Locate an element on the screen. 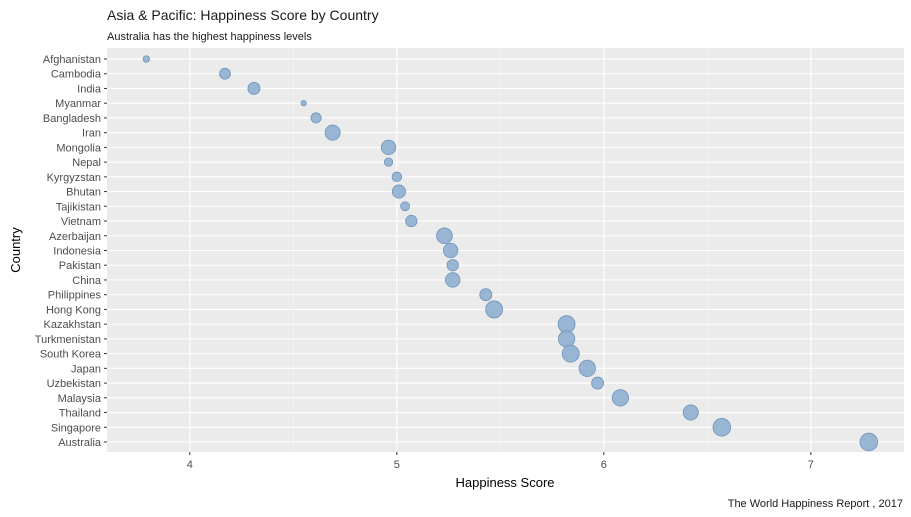 The height and width of the screenshot is (517, 911). x-axis-ticks: 4 5 6 7 is located at coordinates (500, 461).